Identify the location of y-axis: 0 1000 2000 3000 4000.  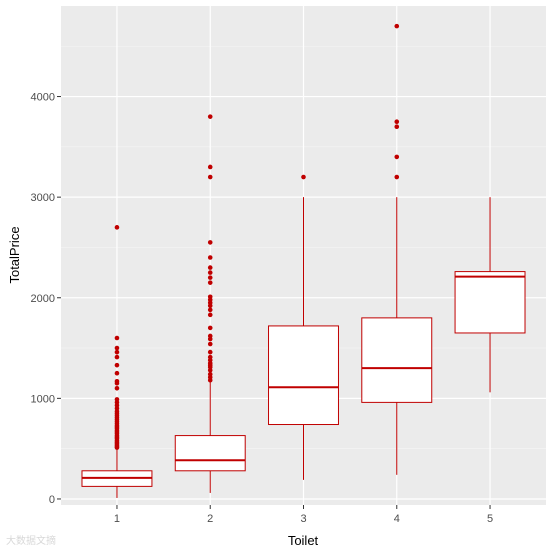
(46, 299).